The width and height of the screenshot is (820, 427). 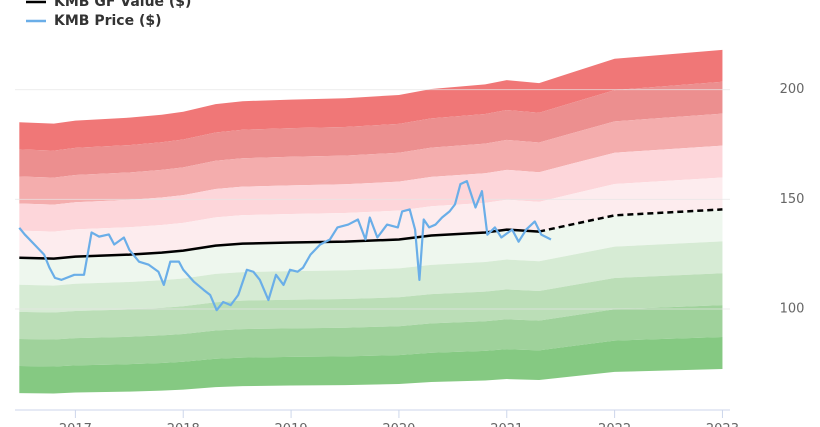 I want to click on legend: KMB GF Value ($) KMB Price ($), so click(x=108, y=14).